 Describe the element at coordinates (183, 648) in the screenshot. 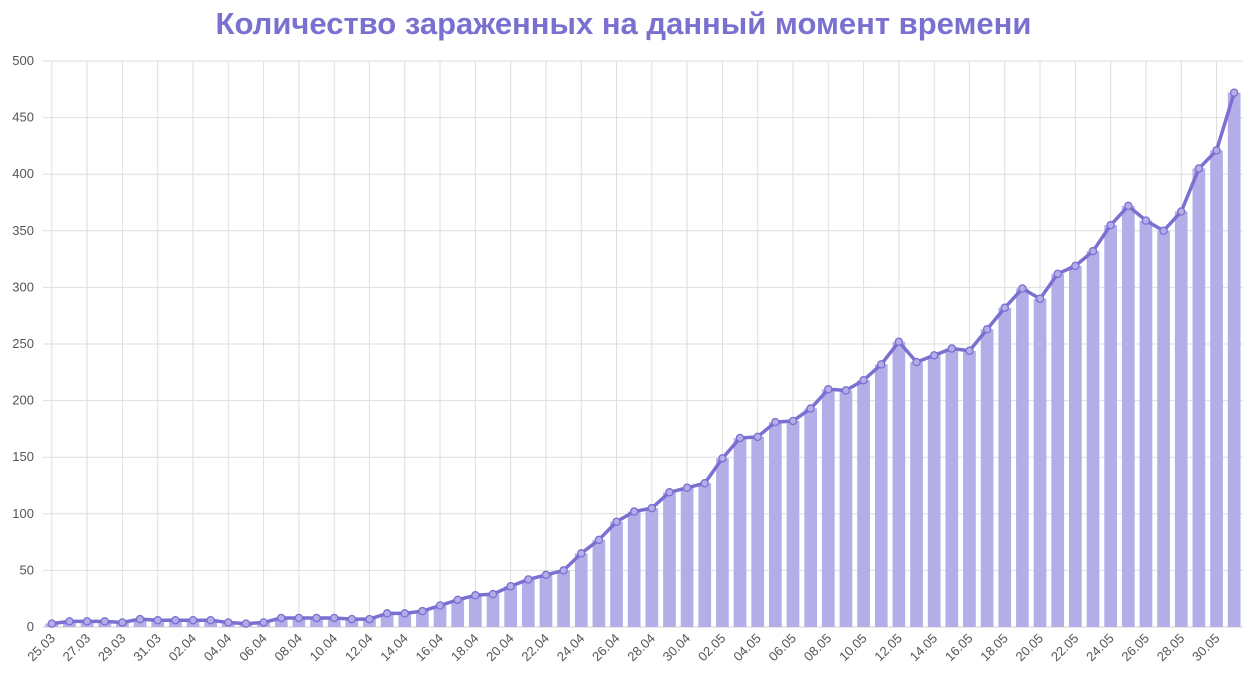

I see `x-tick-label: 02.04` at that location.